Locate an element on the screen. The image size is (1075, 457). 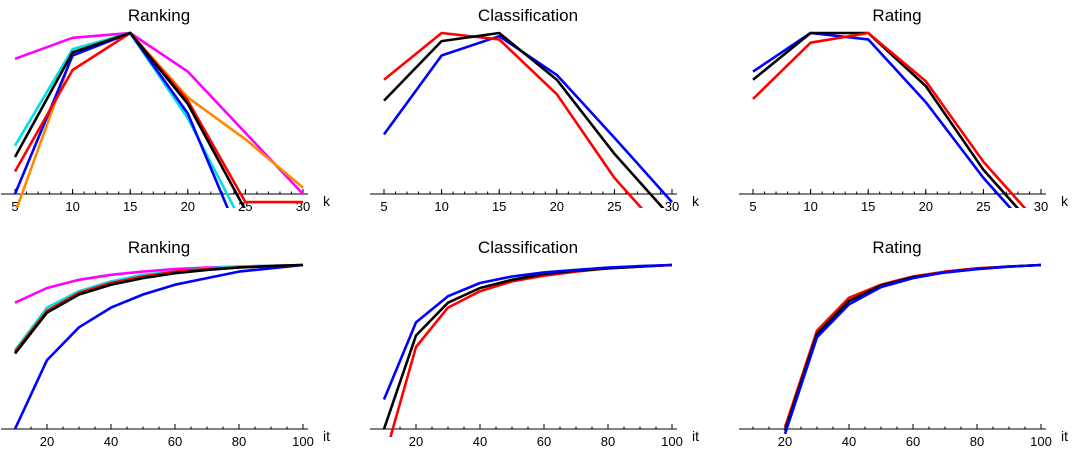
chart-panel-3: Rating 5 10 15 20 25 30 k is located at coordinates (904, 110).